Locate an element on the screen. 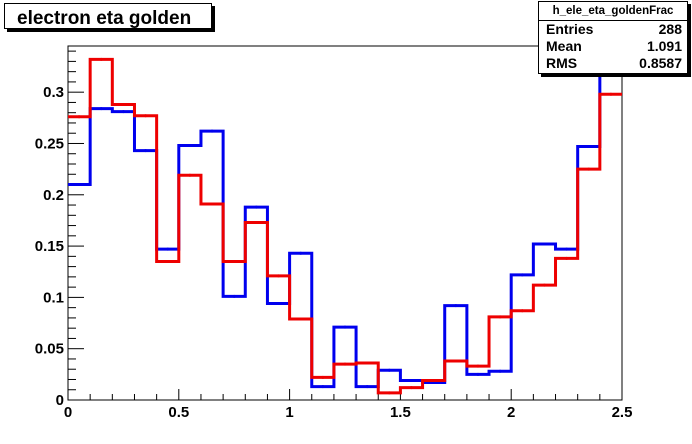 This screenshot has height=444, width=692. stats-row-mean: Mean 1.091 is located at coordinates (613, 46).